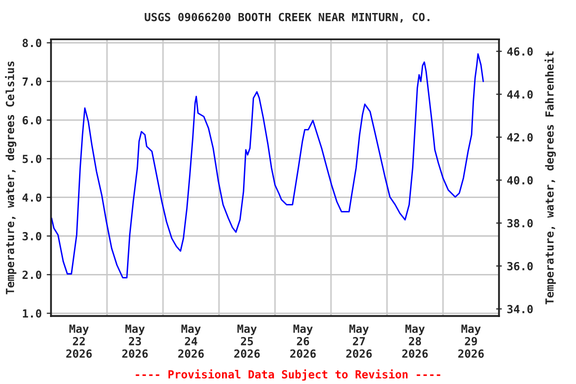 The width and height of the screenshot is (576, 384). What do you see at coordinates (471, 341) in the screenshot?
I see `x-tick-label: May 29 2026` at bounding box center [471, 341].